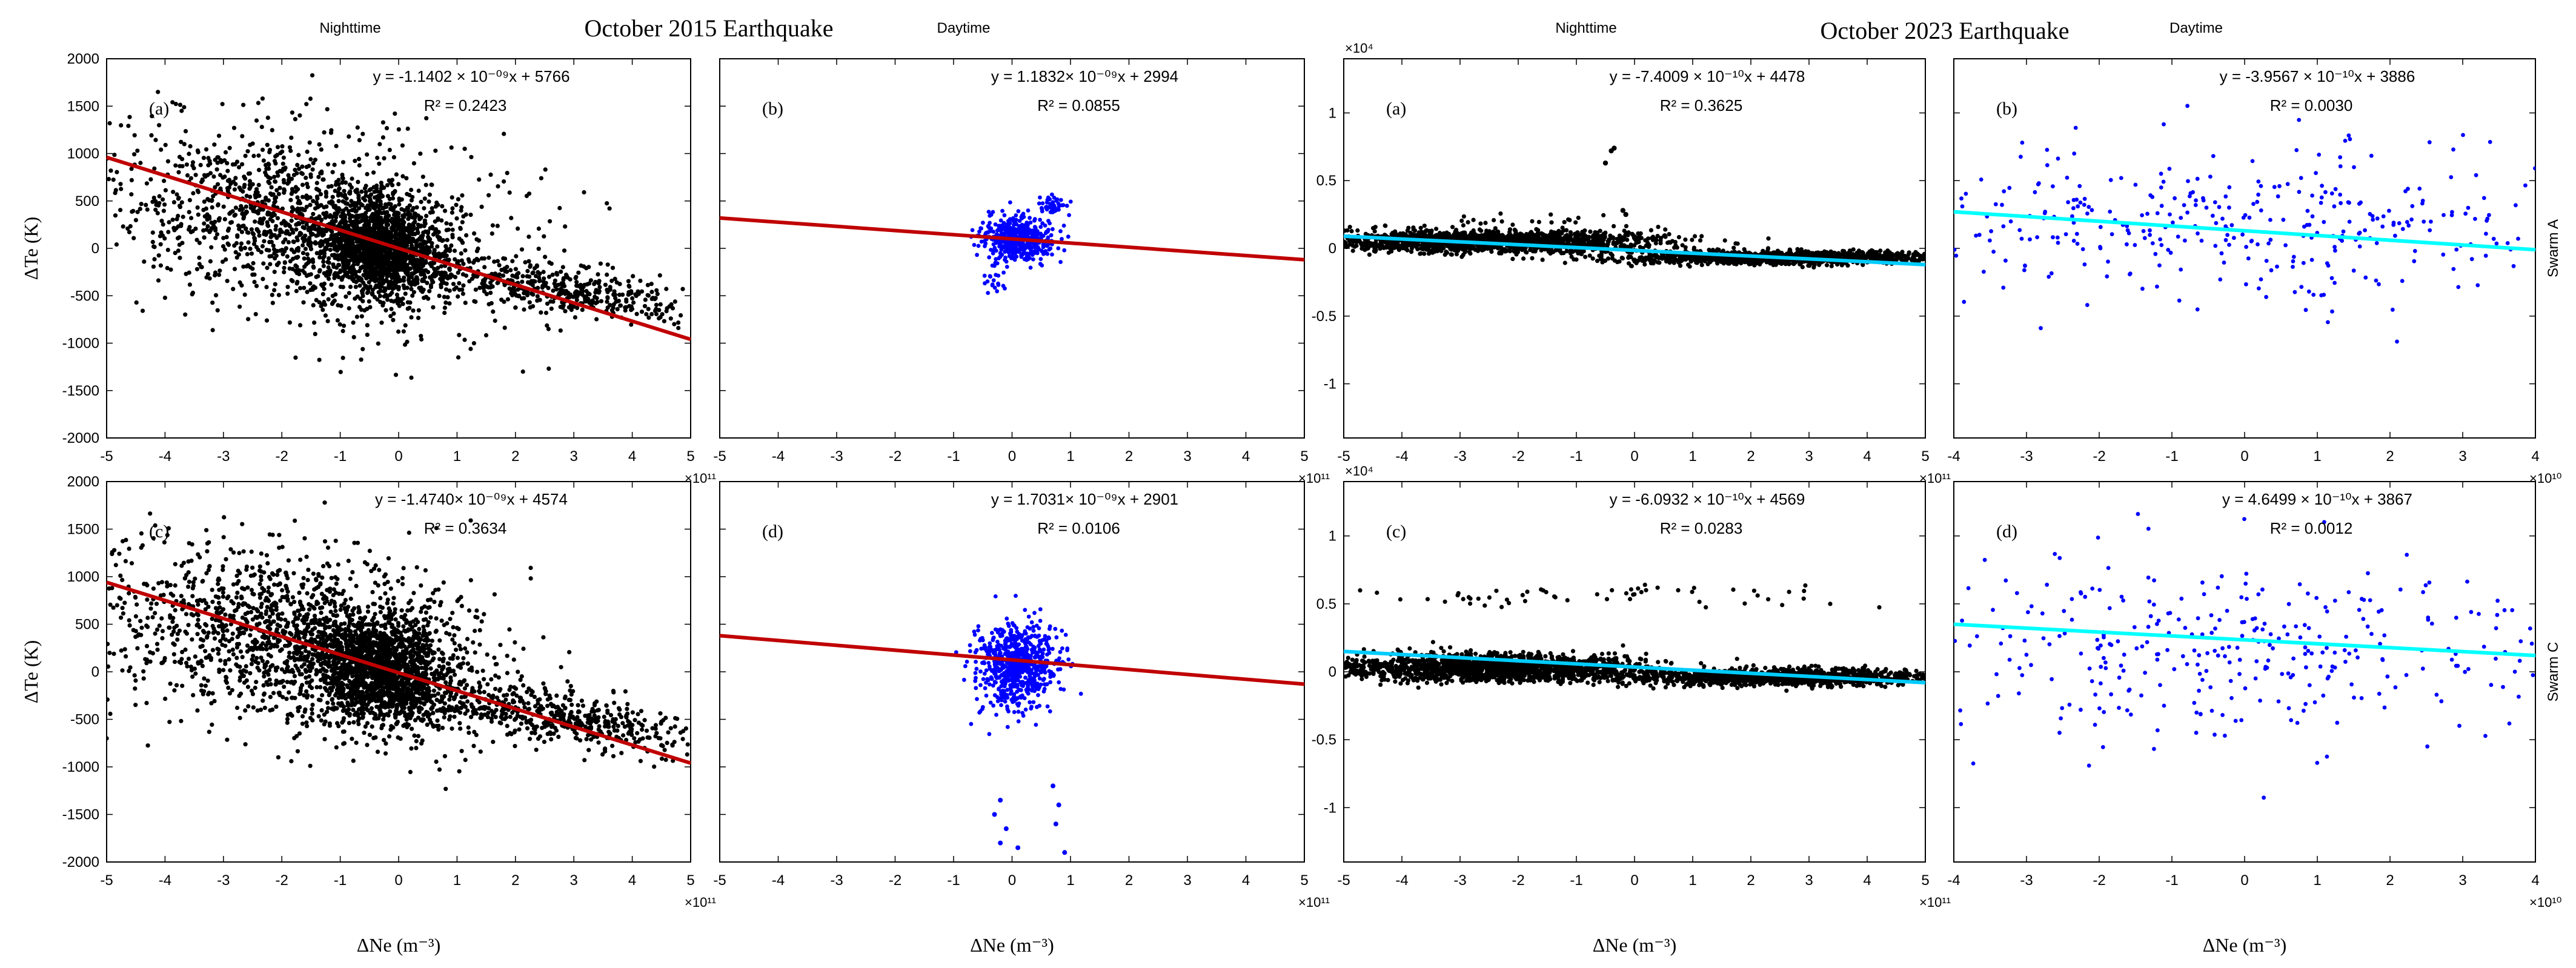  Describe the element at coordinates (1809, 456) in the screenshot. I see `x-tick-label: 3` at that location.